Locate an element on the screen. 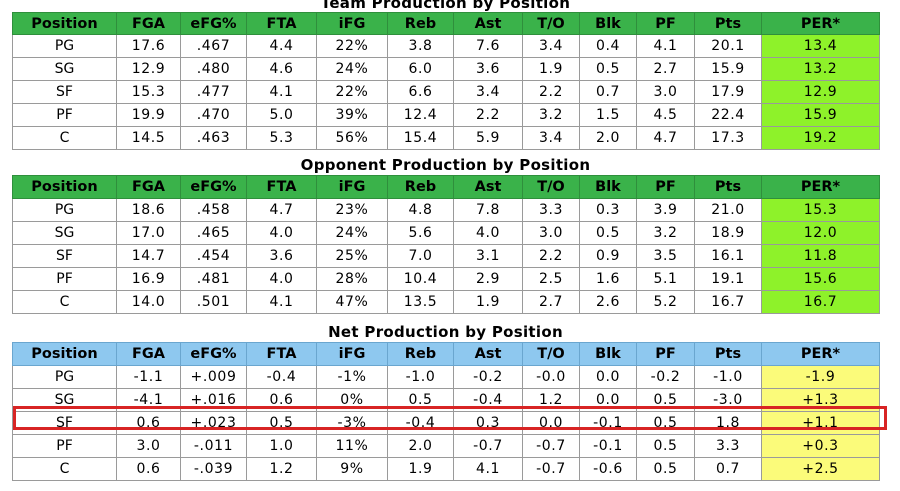 The image size is (900, 491). stat-cell-ast: 3.1 is located at coordinates (488, 256).